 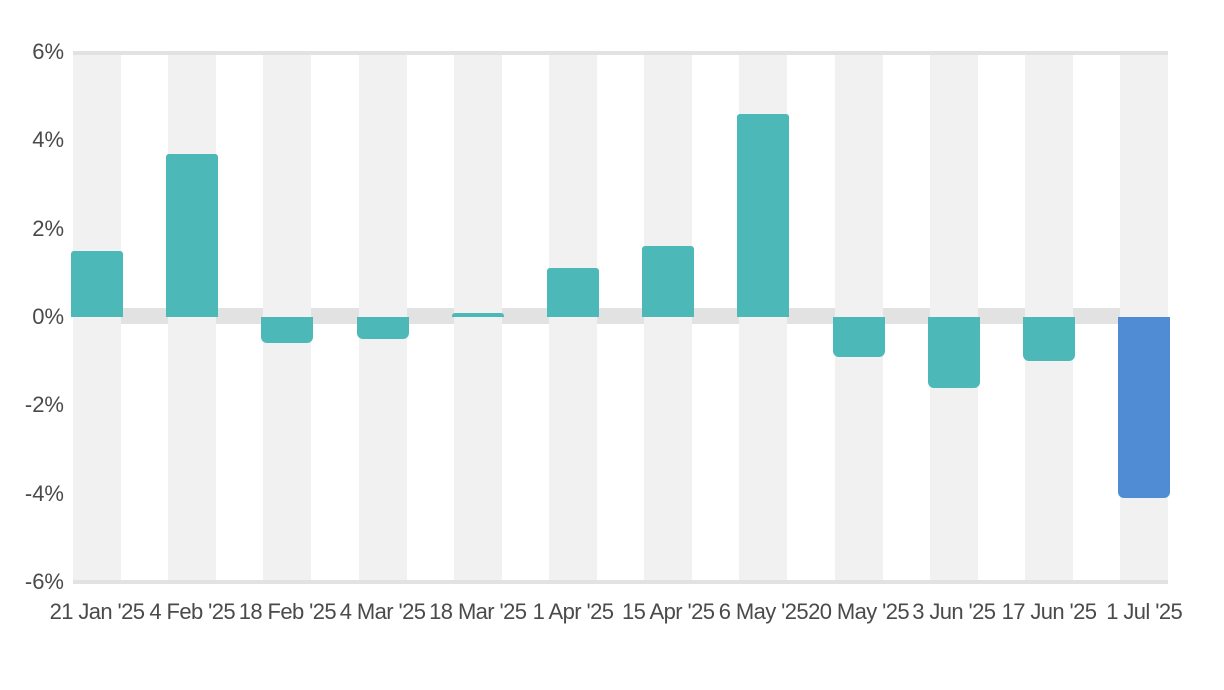 What do you see at coordinates (44, 405) in the screenshot?
I see `y-axis-label: -2%` at bounding box center [44, 405].